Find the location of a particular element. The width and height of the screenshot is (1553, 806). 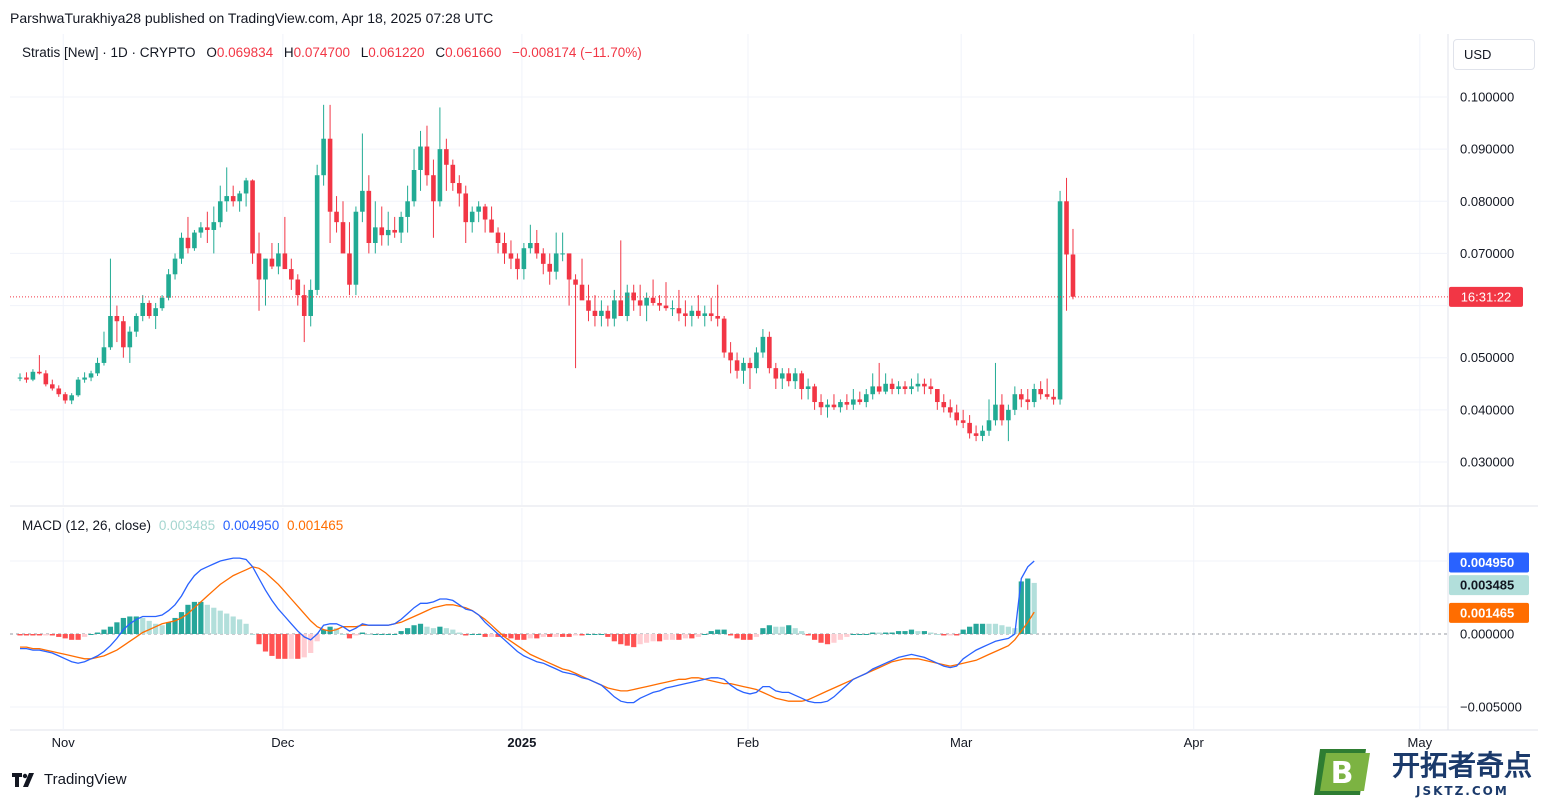

time-tick-label: Dec is located at coordinates (283, 742).